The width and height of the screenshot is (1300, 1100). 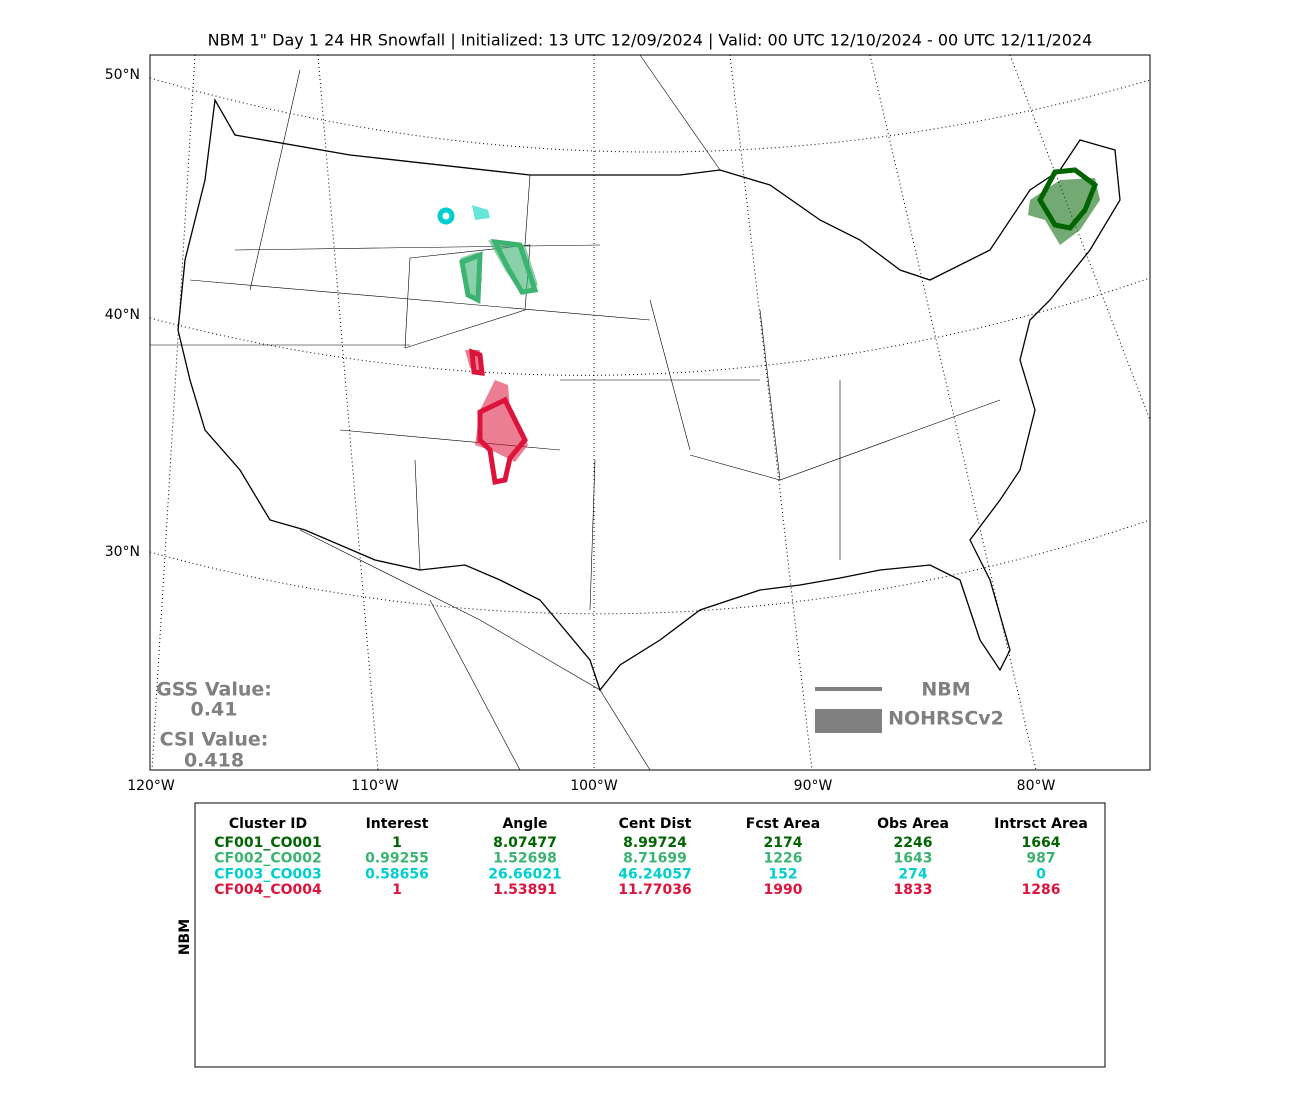 I want to click on meridian, so click(x=173, y=412).